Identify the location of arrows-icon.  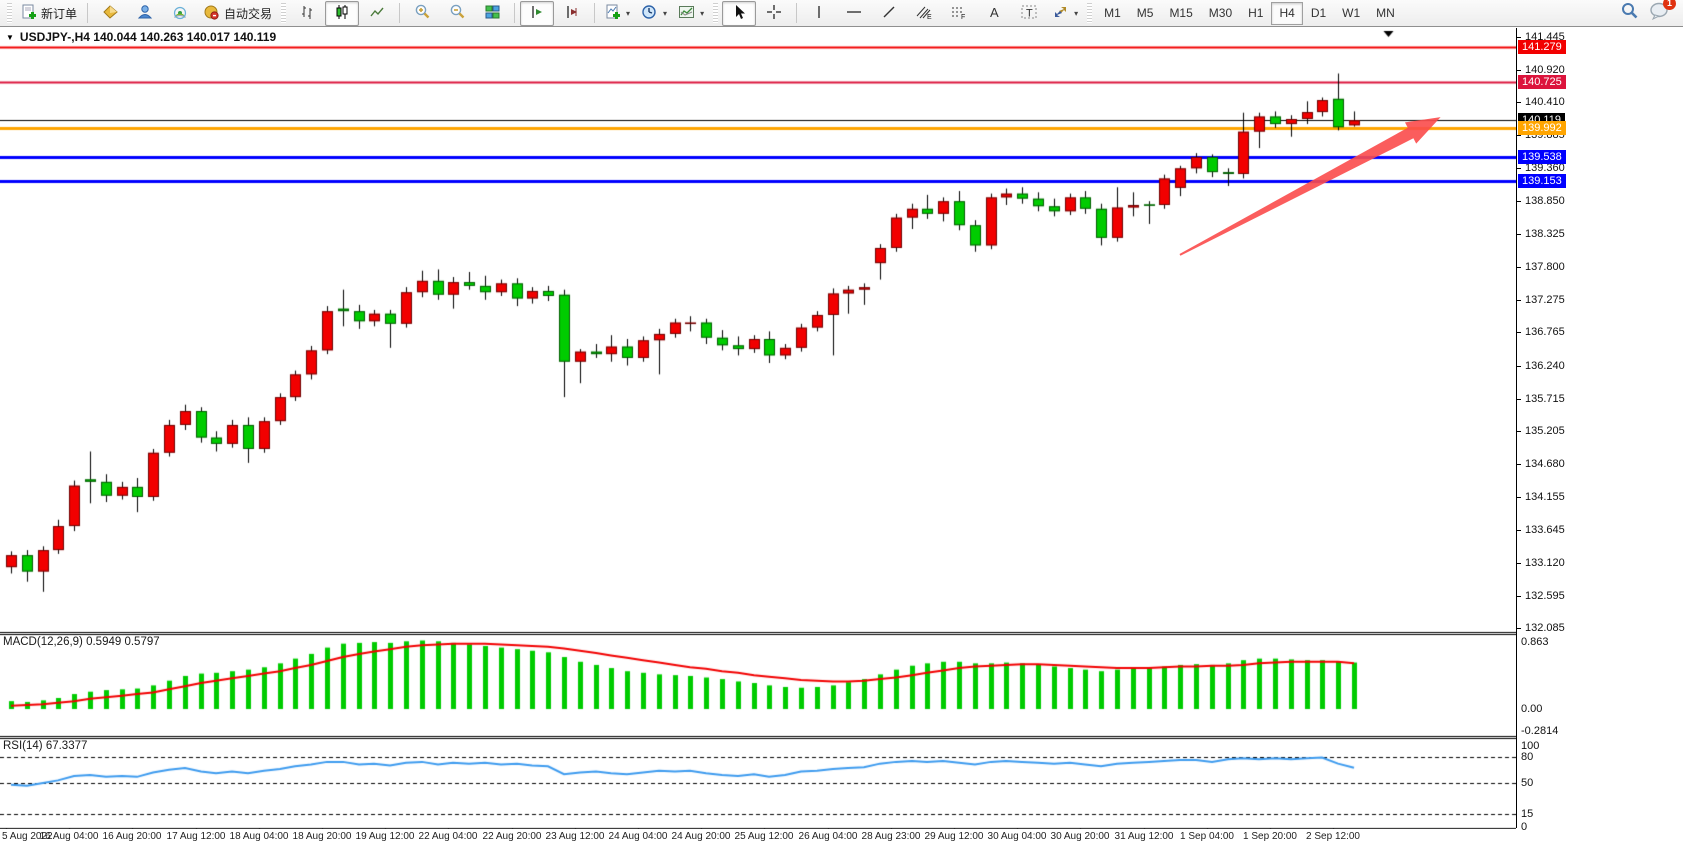
(1060, 13).